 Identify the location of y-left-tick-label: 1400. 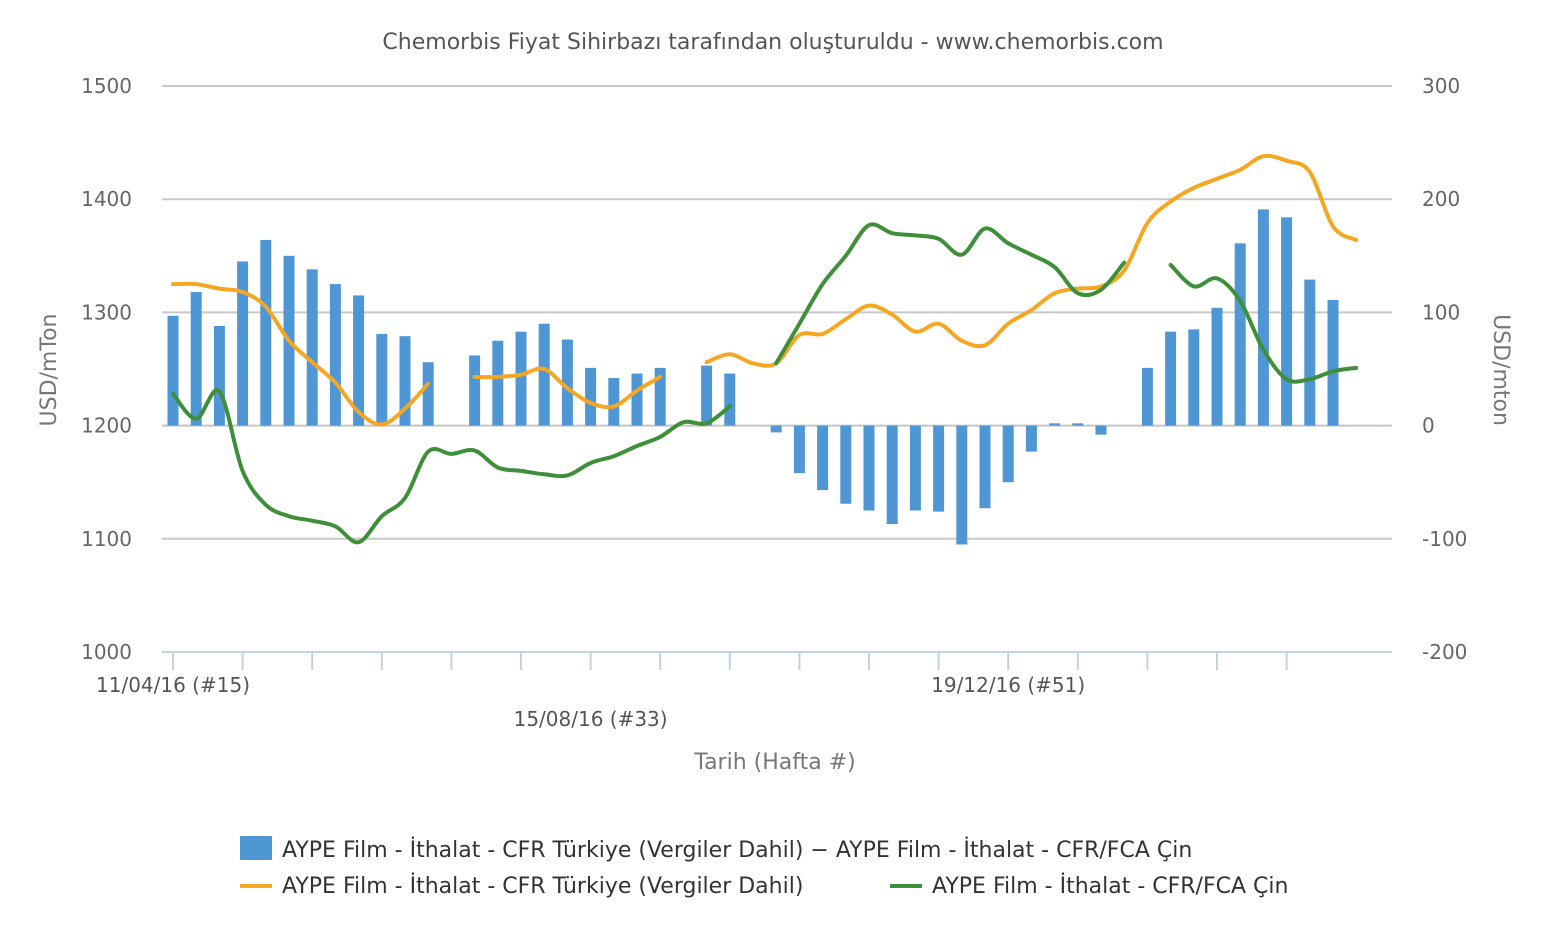
(106, 199).